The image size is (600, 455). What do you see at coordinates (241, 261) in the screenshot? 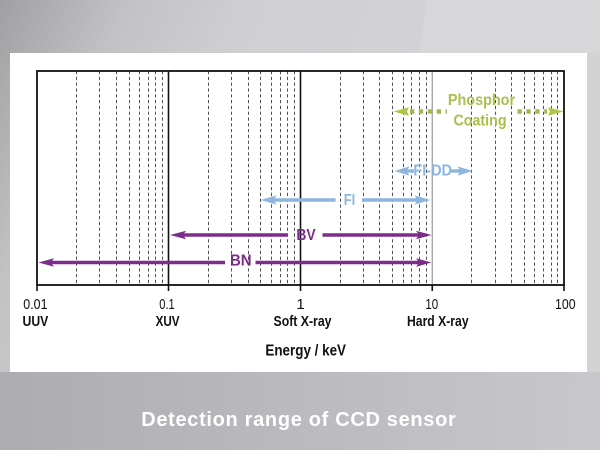
I see `svg-text: BN` at bounding box center [241, 261].